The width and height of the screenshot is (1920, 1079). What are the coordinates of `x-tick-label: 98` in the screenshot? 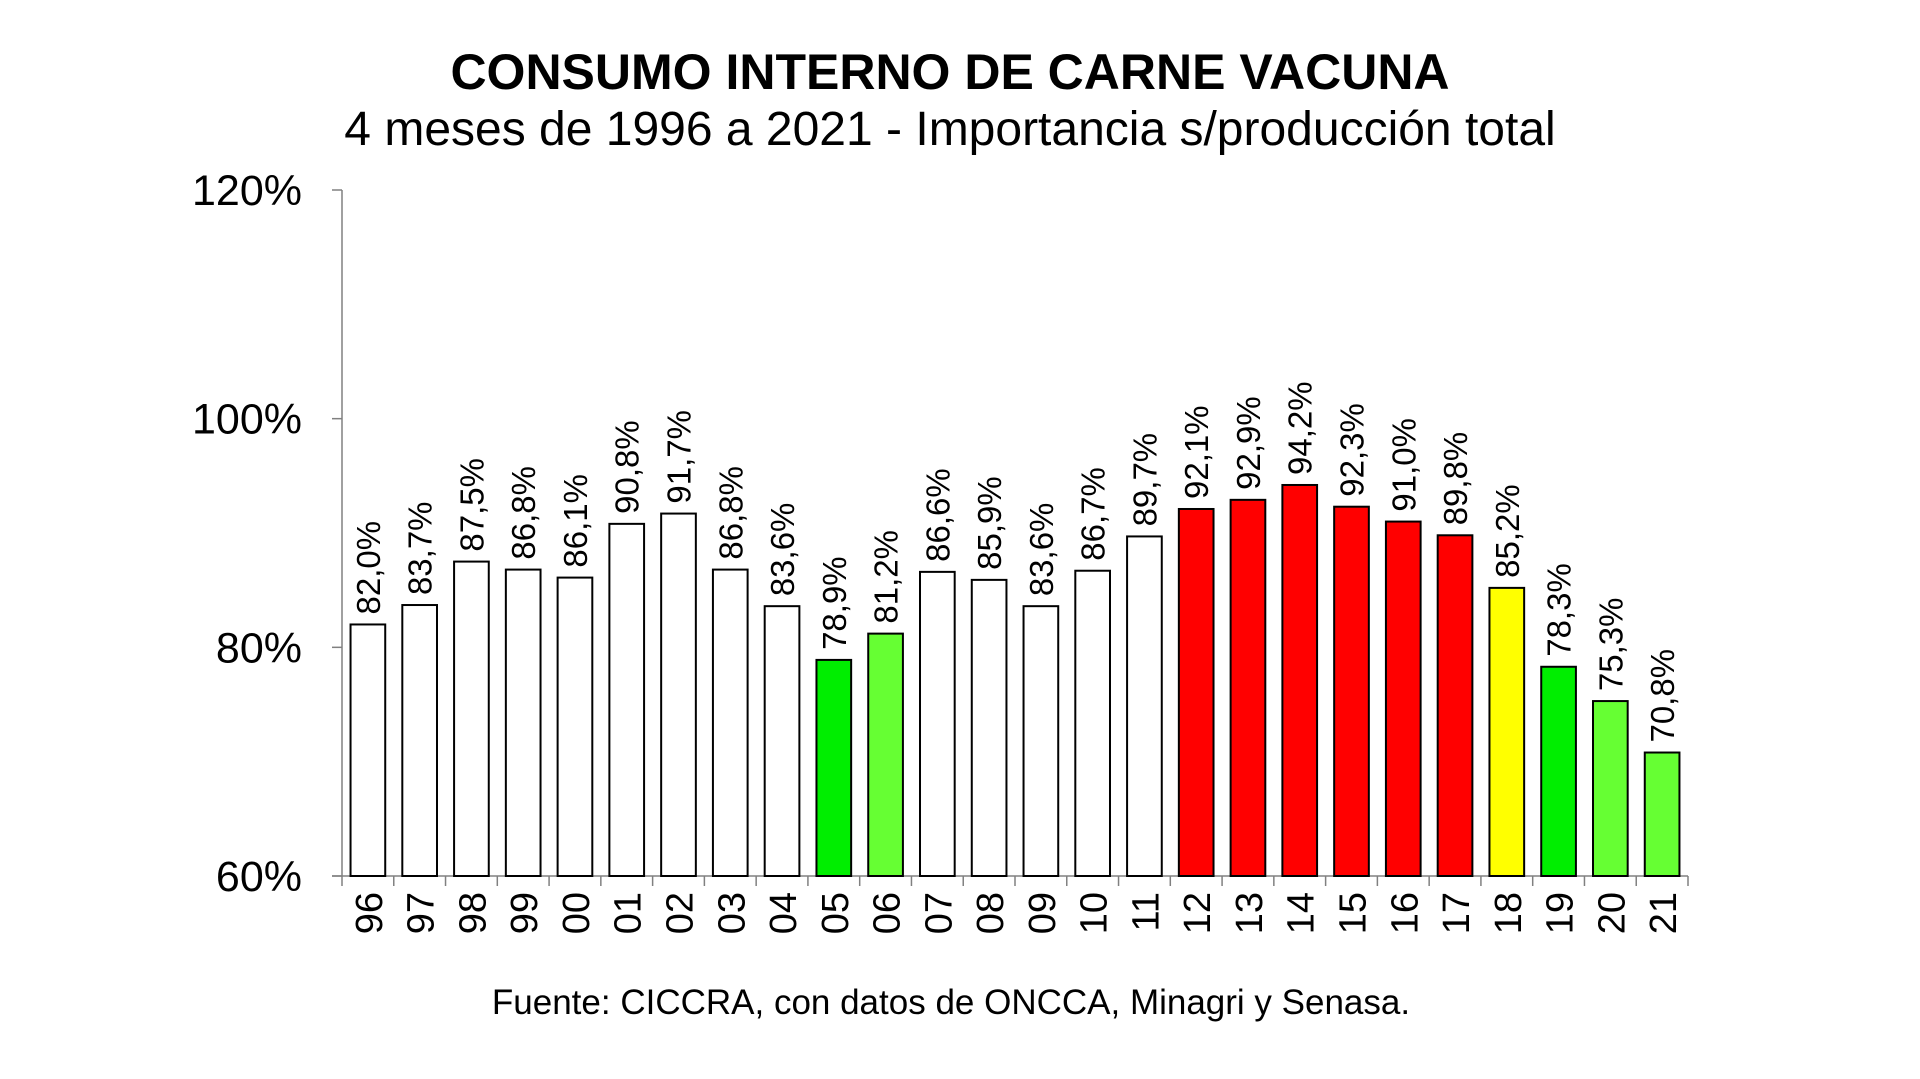 It's located at (473, 913).